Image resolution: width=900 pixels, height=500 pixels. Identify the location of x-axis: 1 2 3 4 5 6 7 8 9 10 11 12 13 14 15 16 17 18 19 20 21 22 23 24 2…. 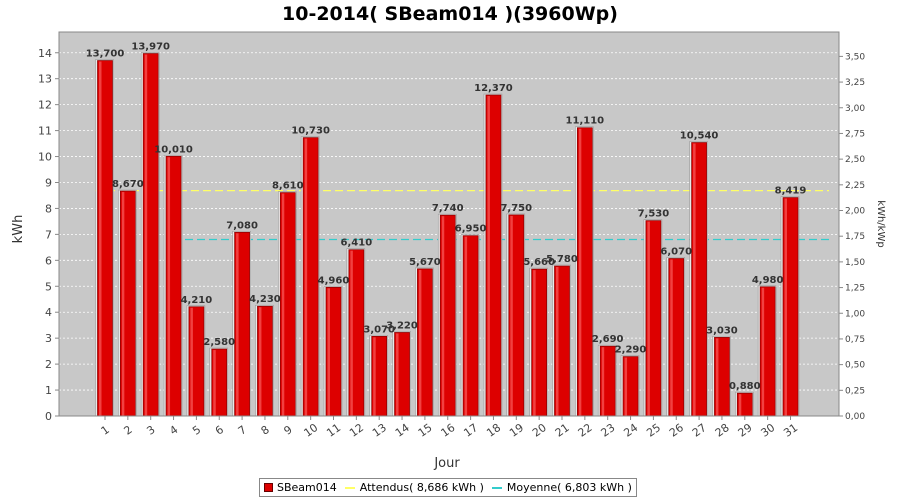
(449, 427).